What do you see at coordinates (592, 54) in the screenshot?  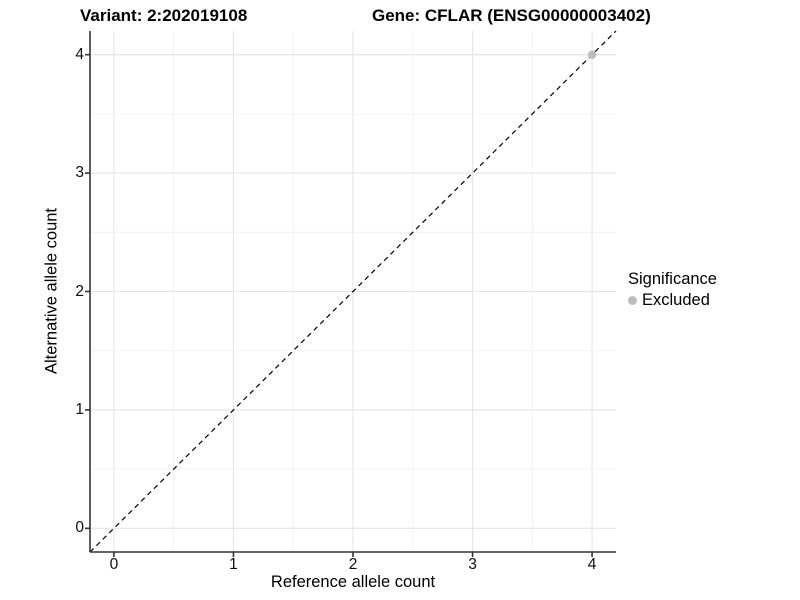 I see `data-point-excluded` at bounding box center [592, 54].